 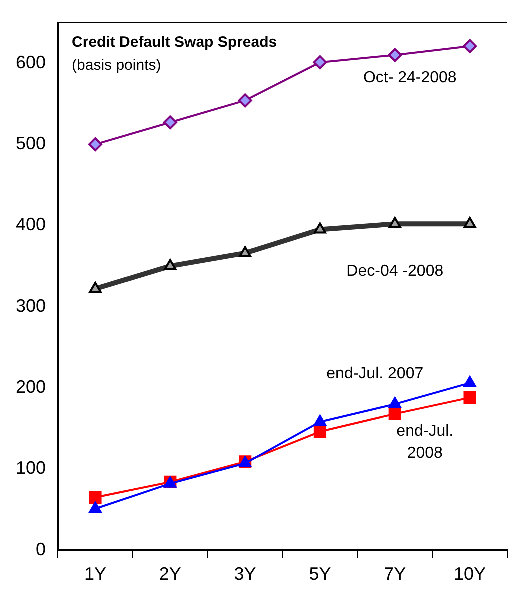 I want to click on y-tick-label: 500, so click(x=31, y=144).